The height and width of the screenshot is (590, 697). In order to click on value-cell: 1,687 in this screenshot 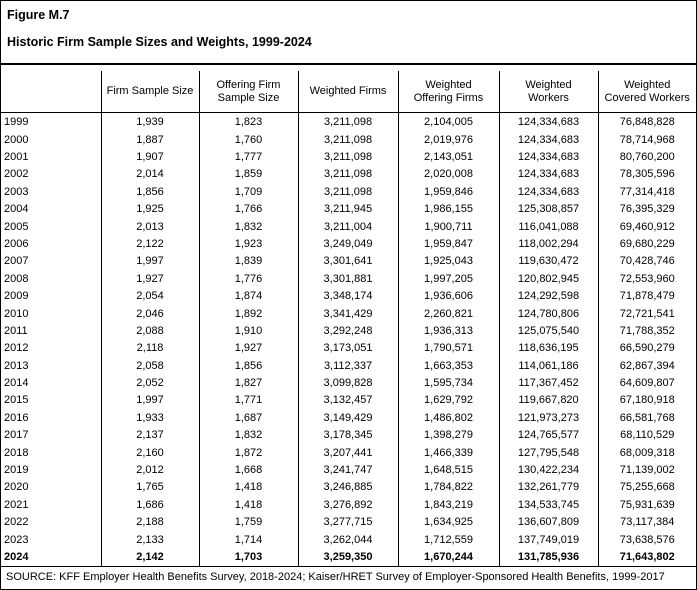, I will do `click(248, 418)`.